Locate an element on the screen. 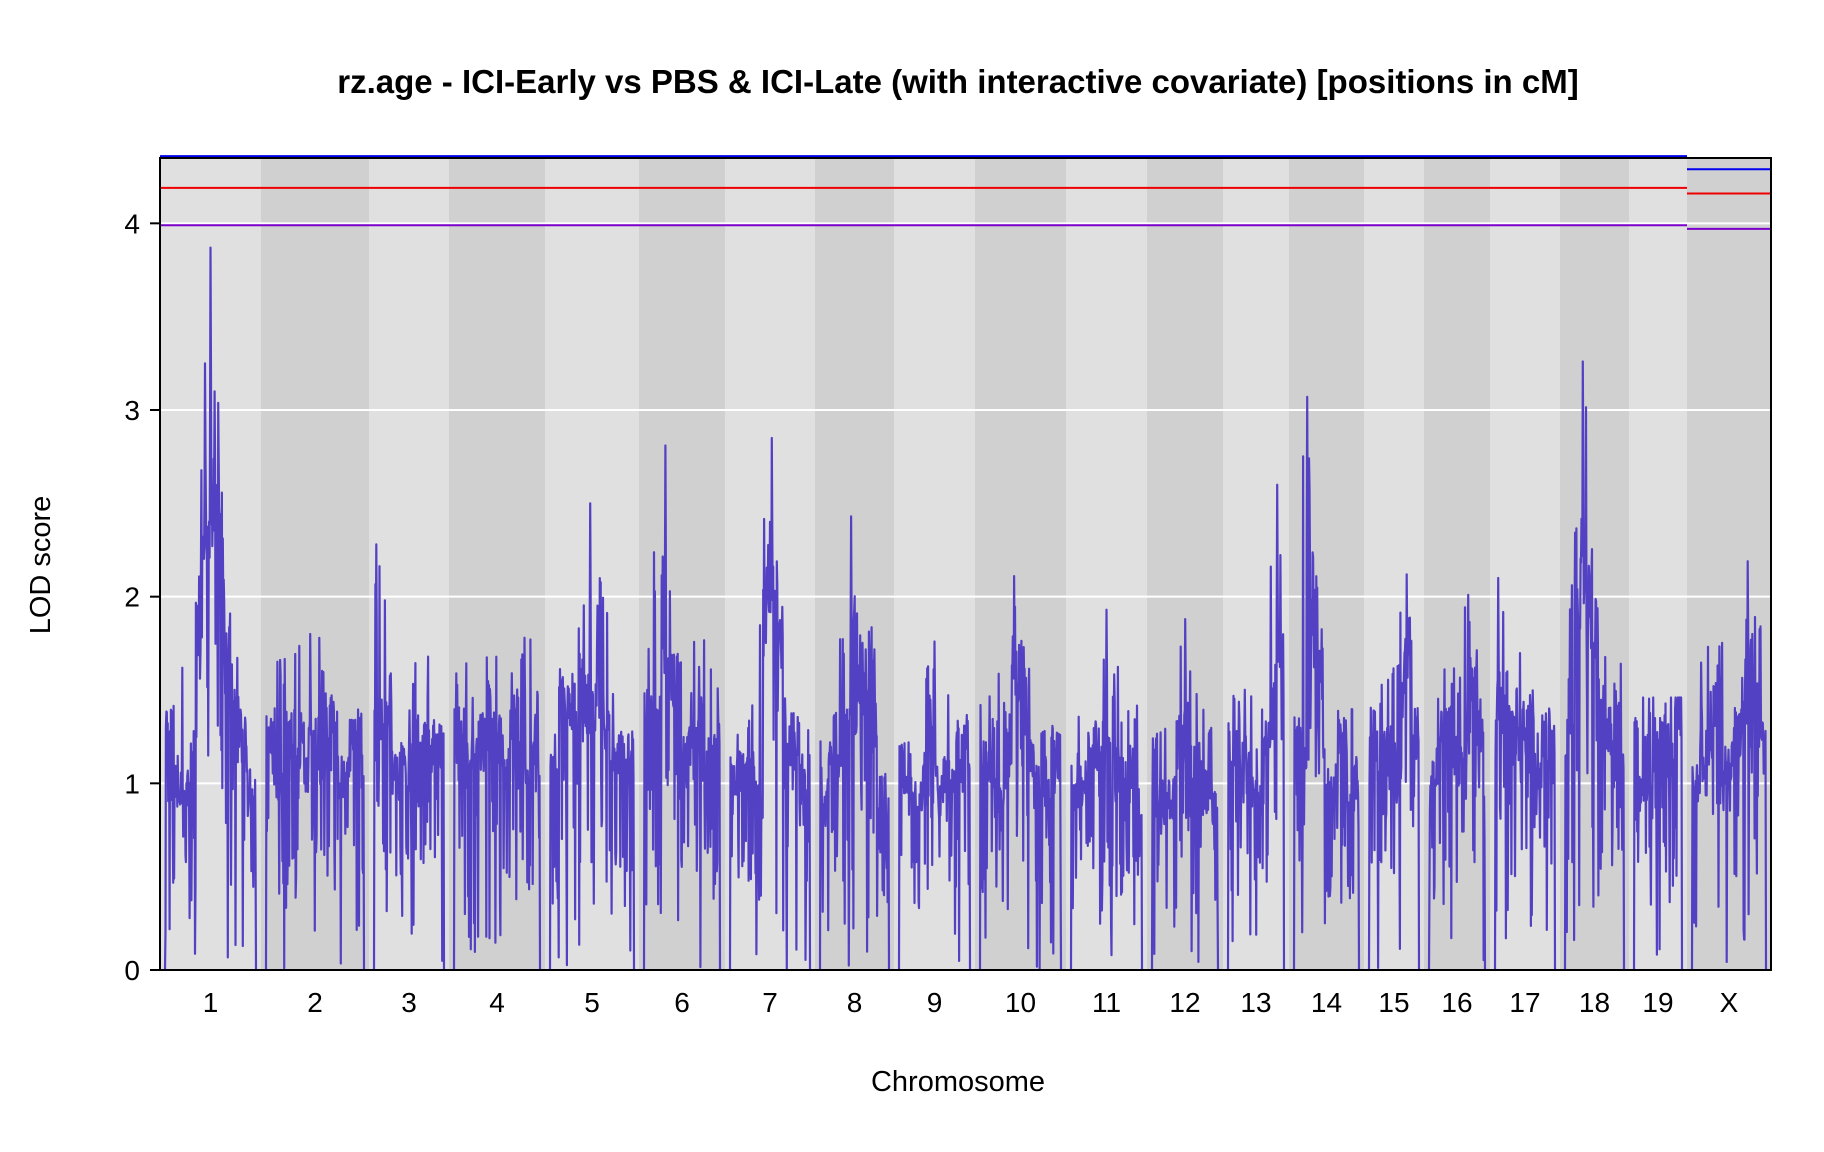  x-tick-label-15: 15 is located at coordinates (1393, 1002).